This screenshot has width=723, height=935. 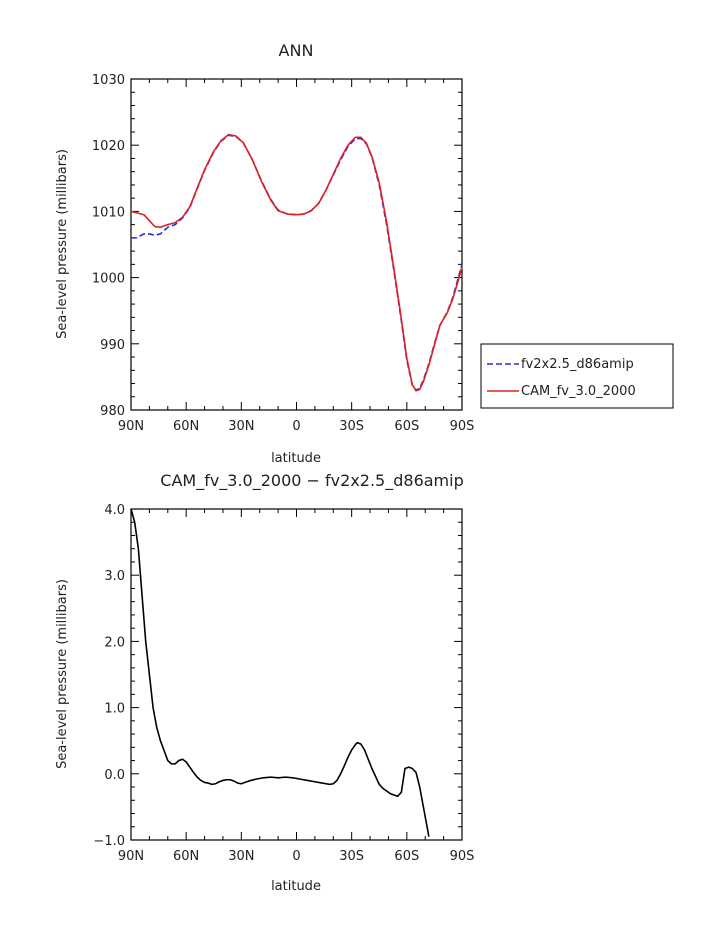 I want to click on chart-top-title: ANN, so click(x=296, y=50).